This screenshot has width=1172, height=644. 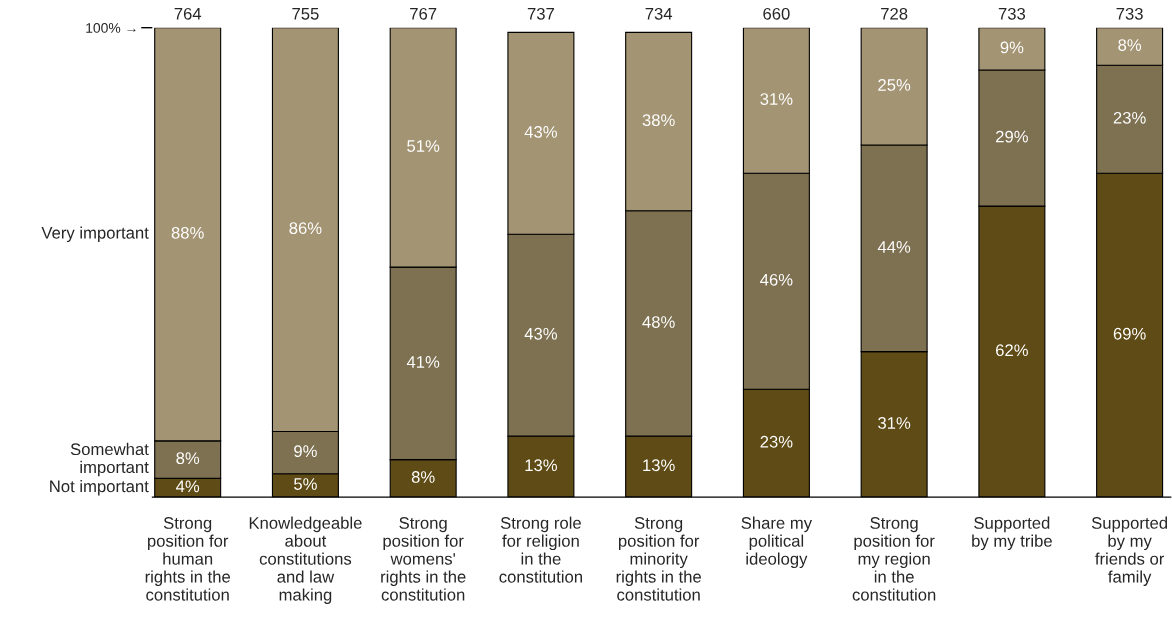 I want to click on x-tick-label: Supported by my friends or family, so click(x=1129, y=551).